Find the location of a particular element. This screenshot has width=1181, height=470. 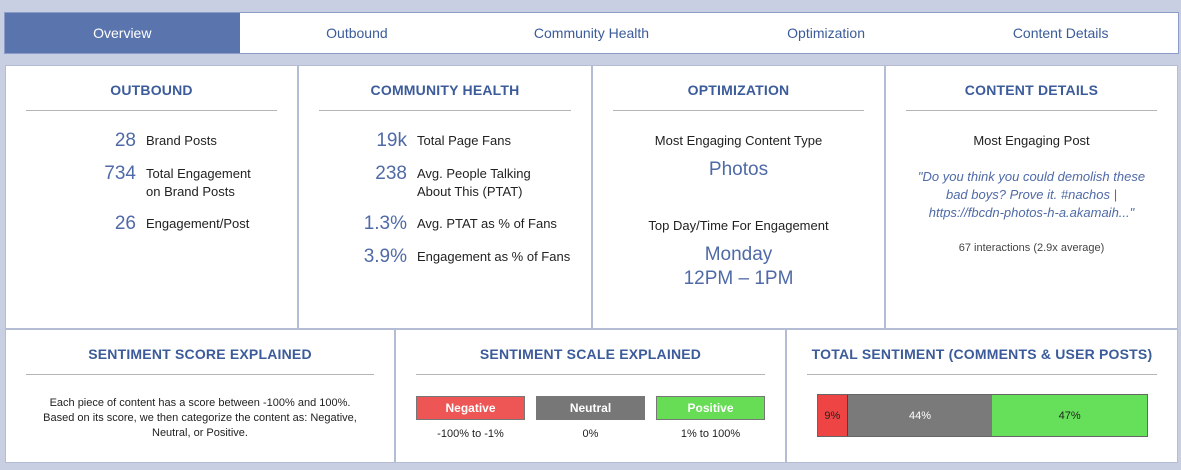

sentiment-bar: 9% 44% 47% is located at coordinates (982, 415).